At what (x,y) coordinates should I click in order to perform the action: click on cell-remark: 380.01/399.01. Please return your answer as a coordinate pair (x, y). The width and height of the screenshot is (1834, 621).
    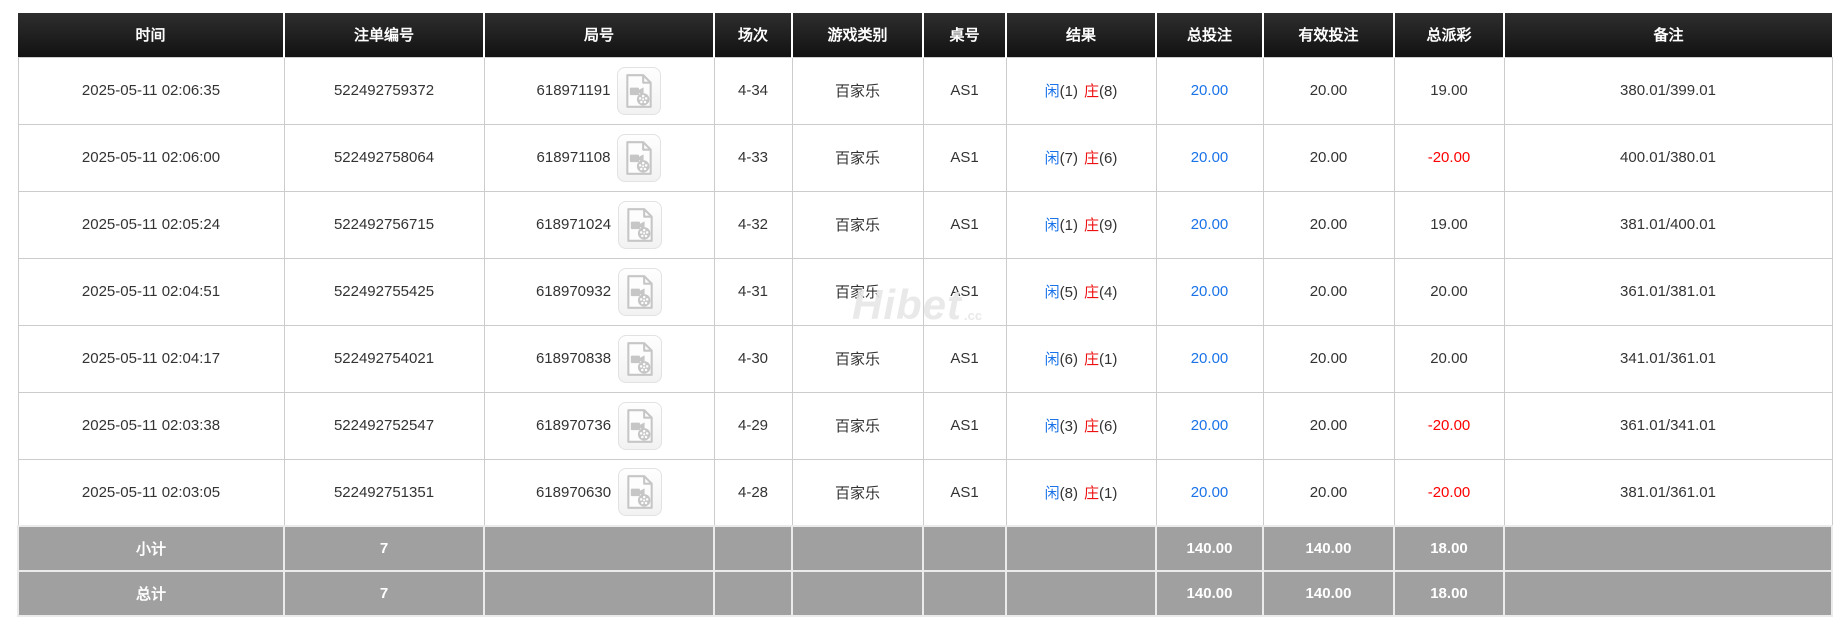
    Looking at the image, I should click on (1668, 90).